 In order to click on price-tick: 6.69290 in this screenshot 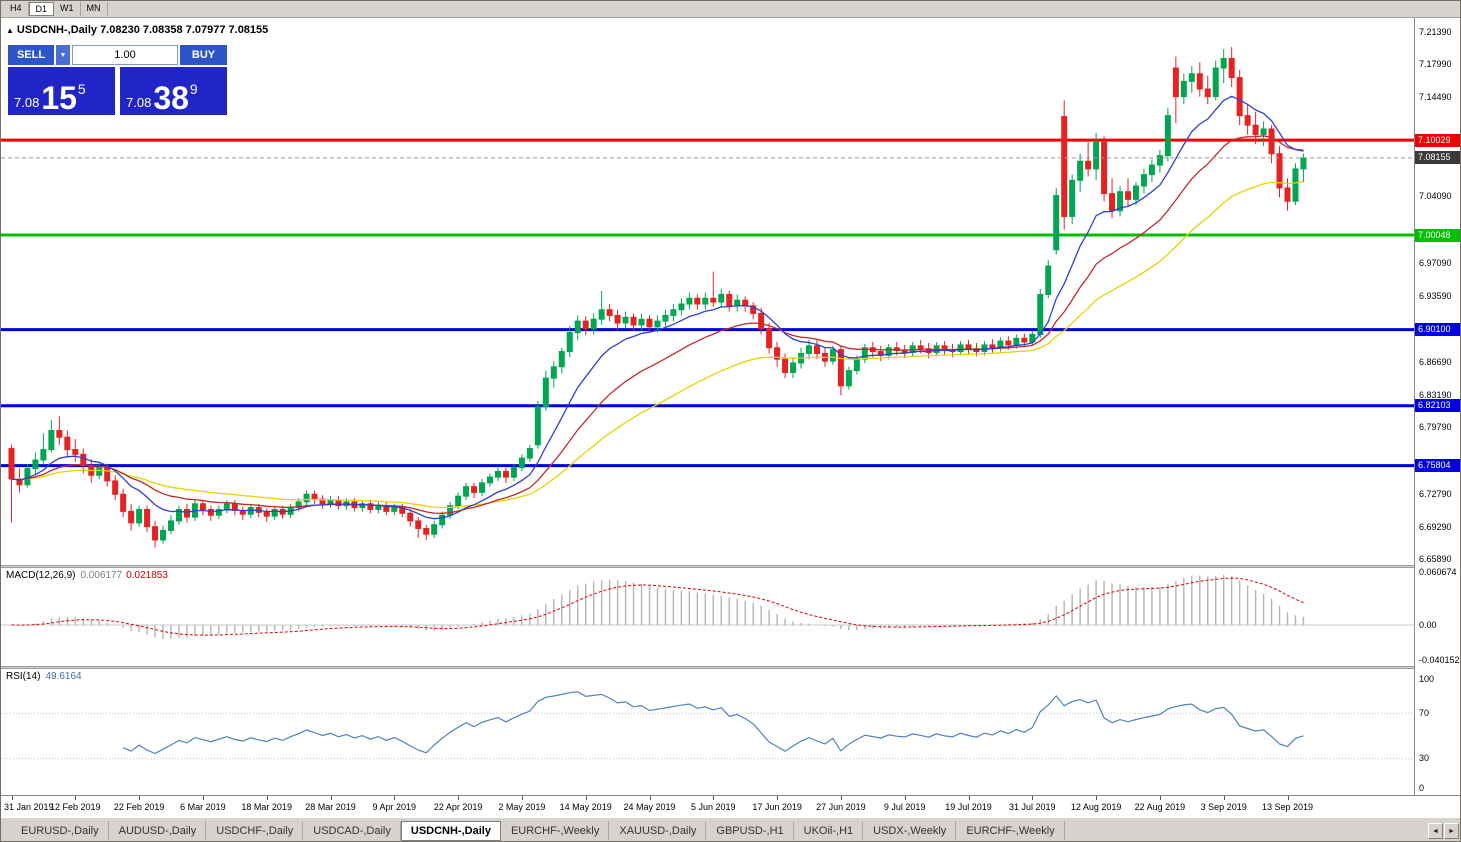, I will do `click(1435, 527)`.